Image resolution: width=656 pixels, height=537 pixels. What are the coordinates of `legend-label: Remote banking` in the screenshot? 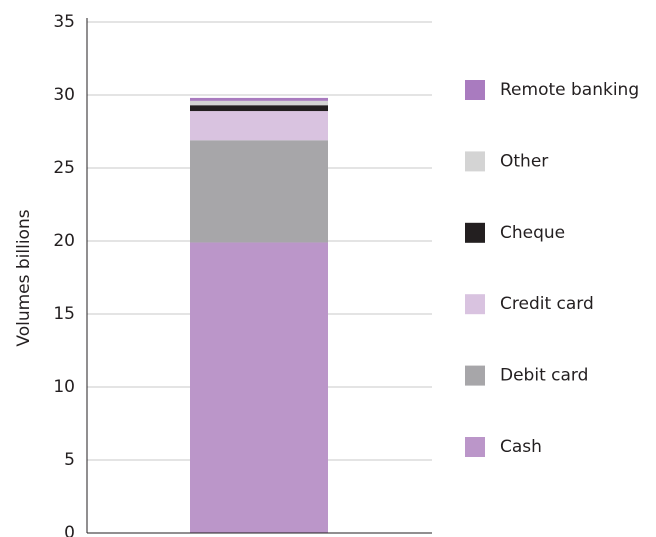 It's located at (569, 90).